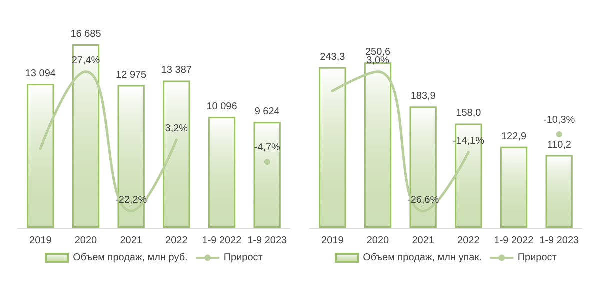 The height and width of the screenshot is (282, 600). Describe the element at coordinates (222, 106) in the screenshot. I see `data-label: 10 096` at that location.